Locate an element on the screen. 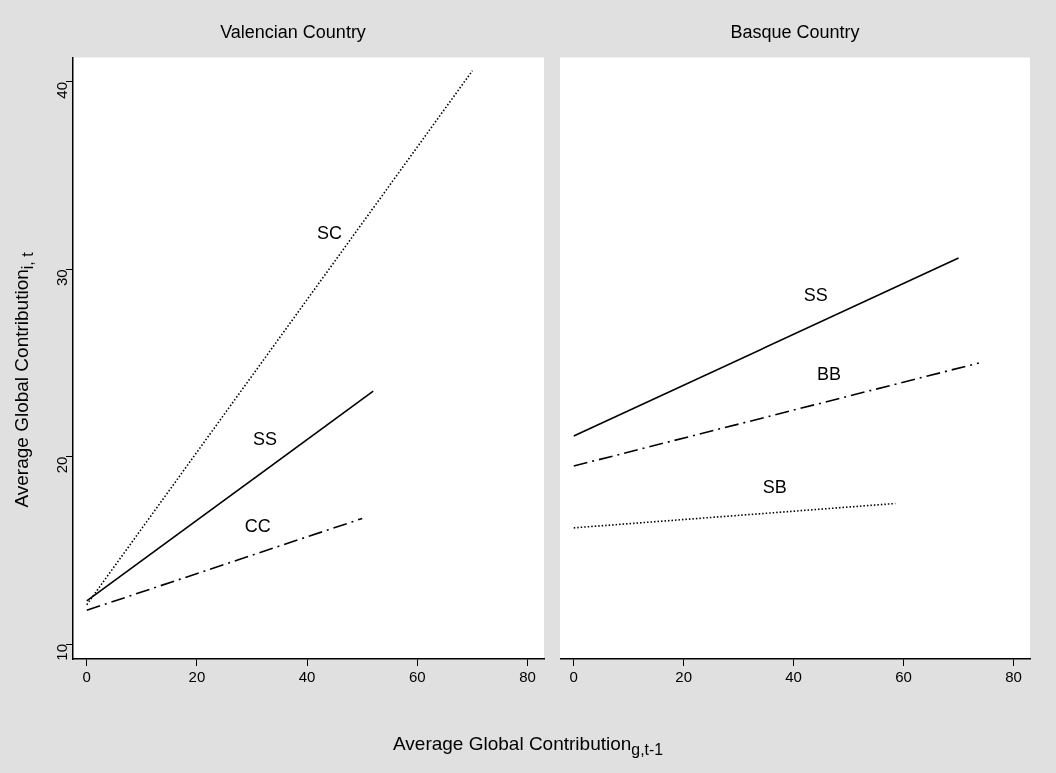  y-tick-label: 30 is located at coordinates (62, 277).